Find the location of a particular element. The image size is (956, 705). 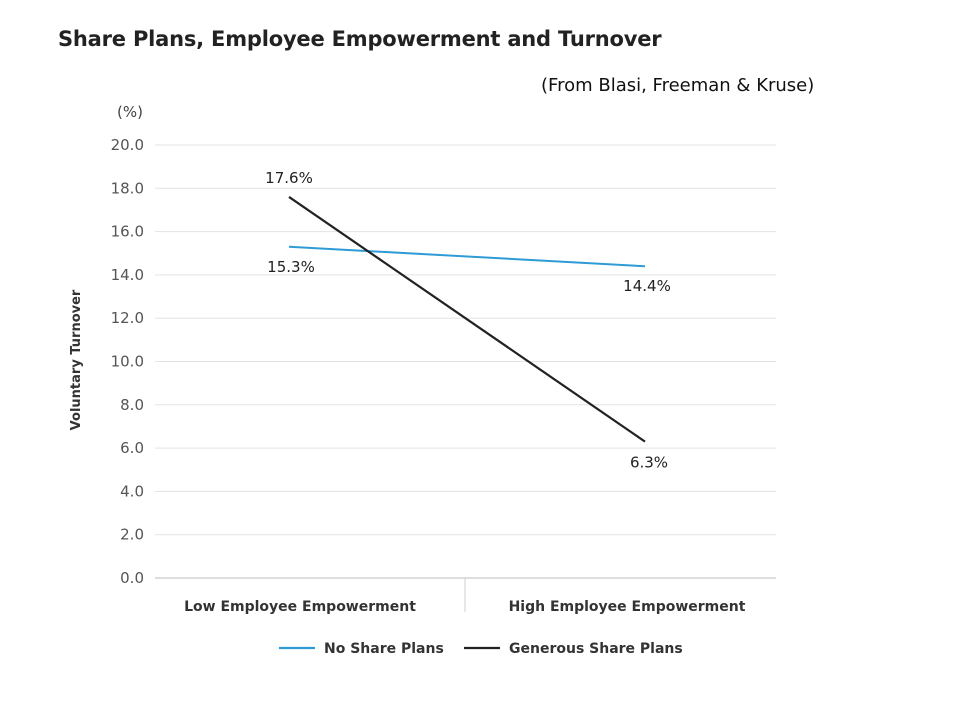

data-label: 14.4% is located at coordinates (647, 286).